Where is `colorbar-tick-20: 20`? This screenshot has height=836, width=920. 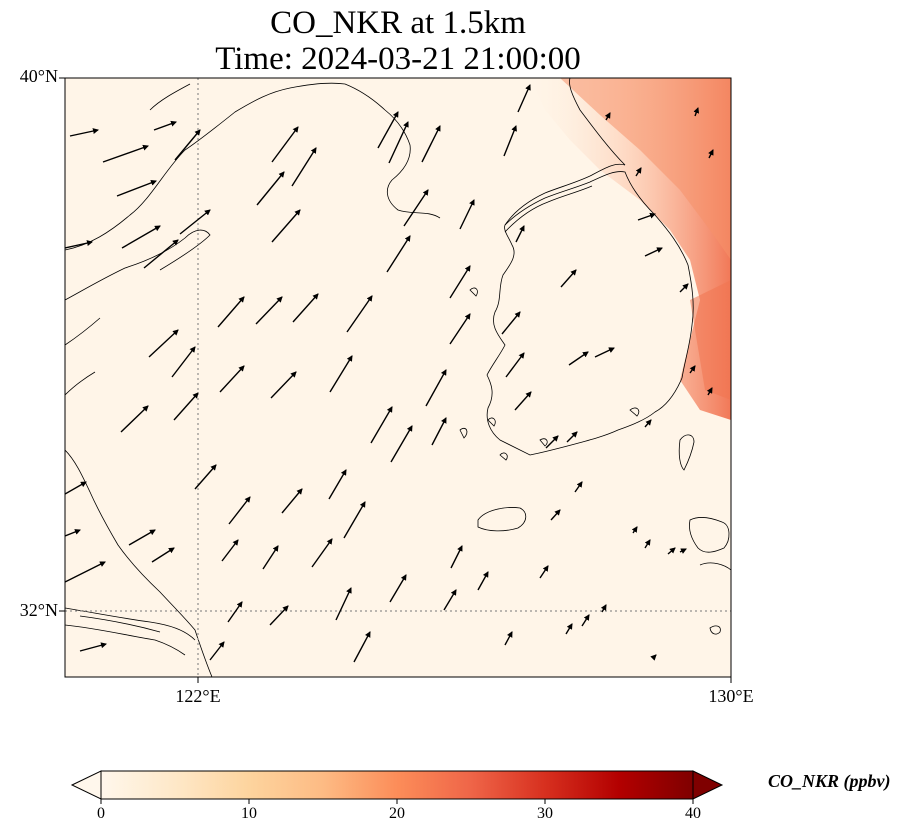
colorbar-tick-20: 20 is located at coordinates (397, 813).